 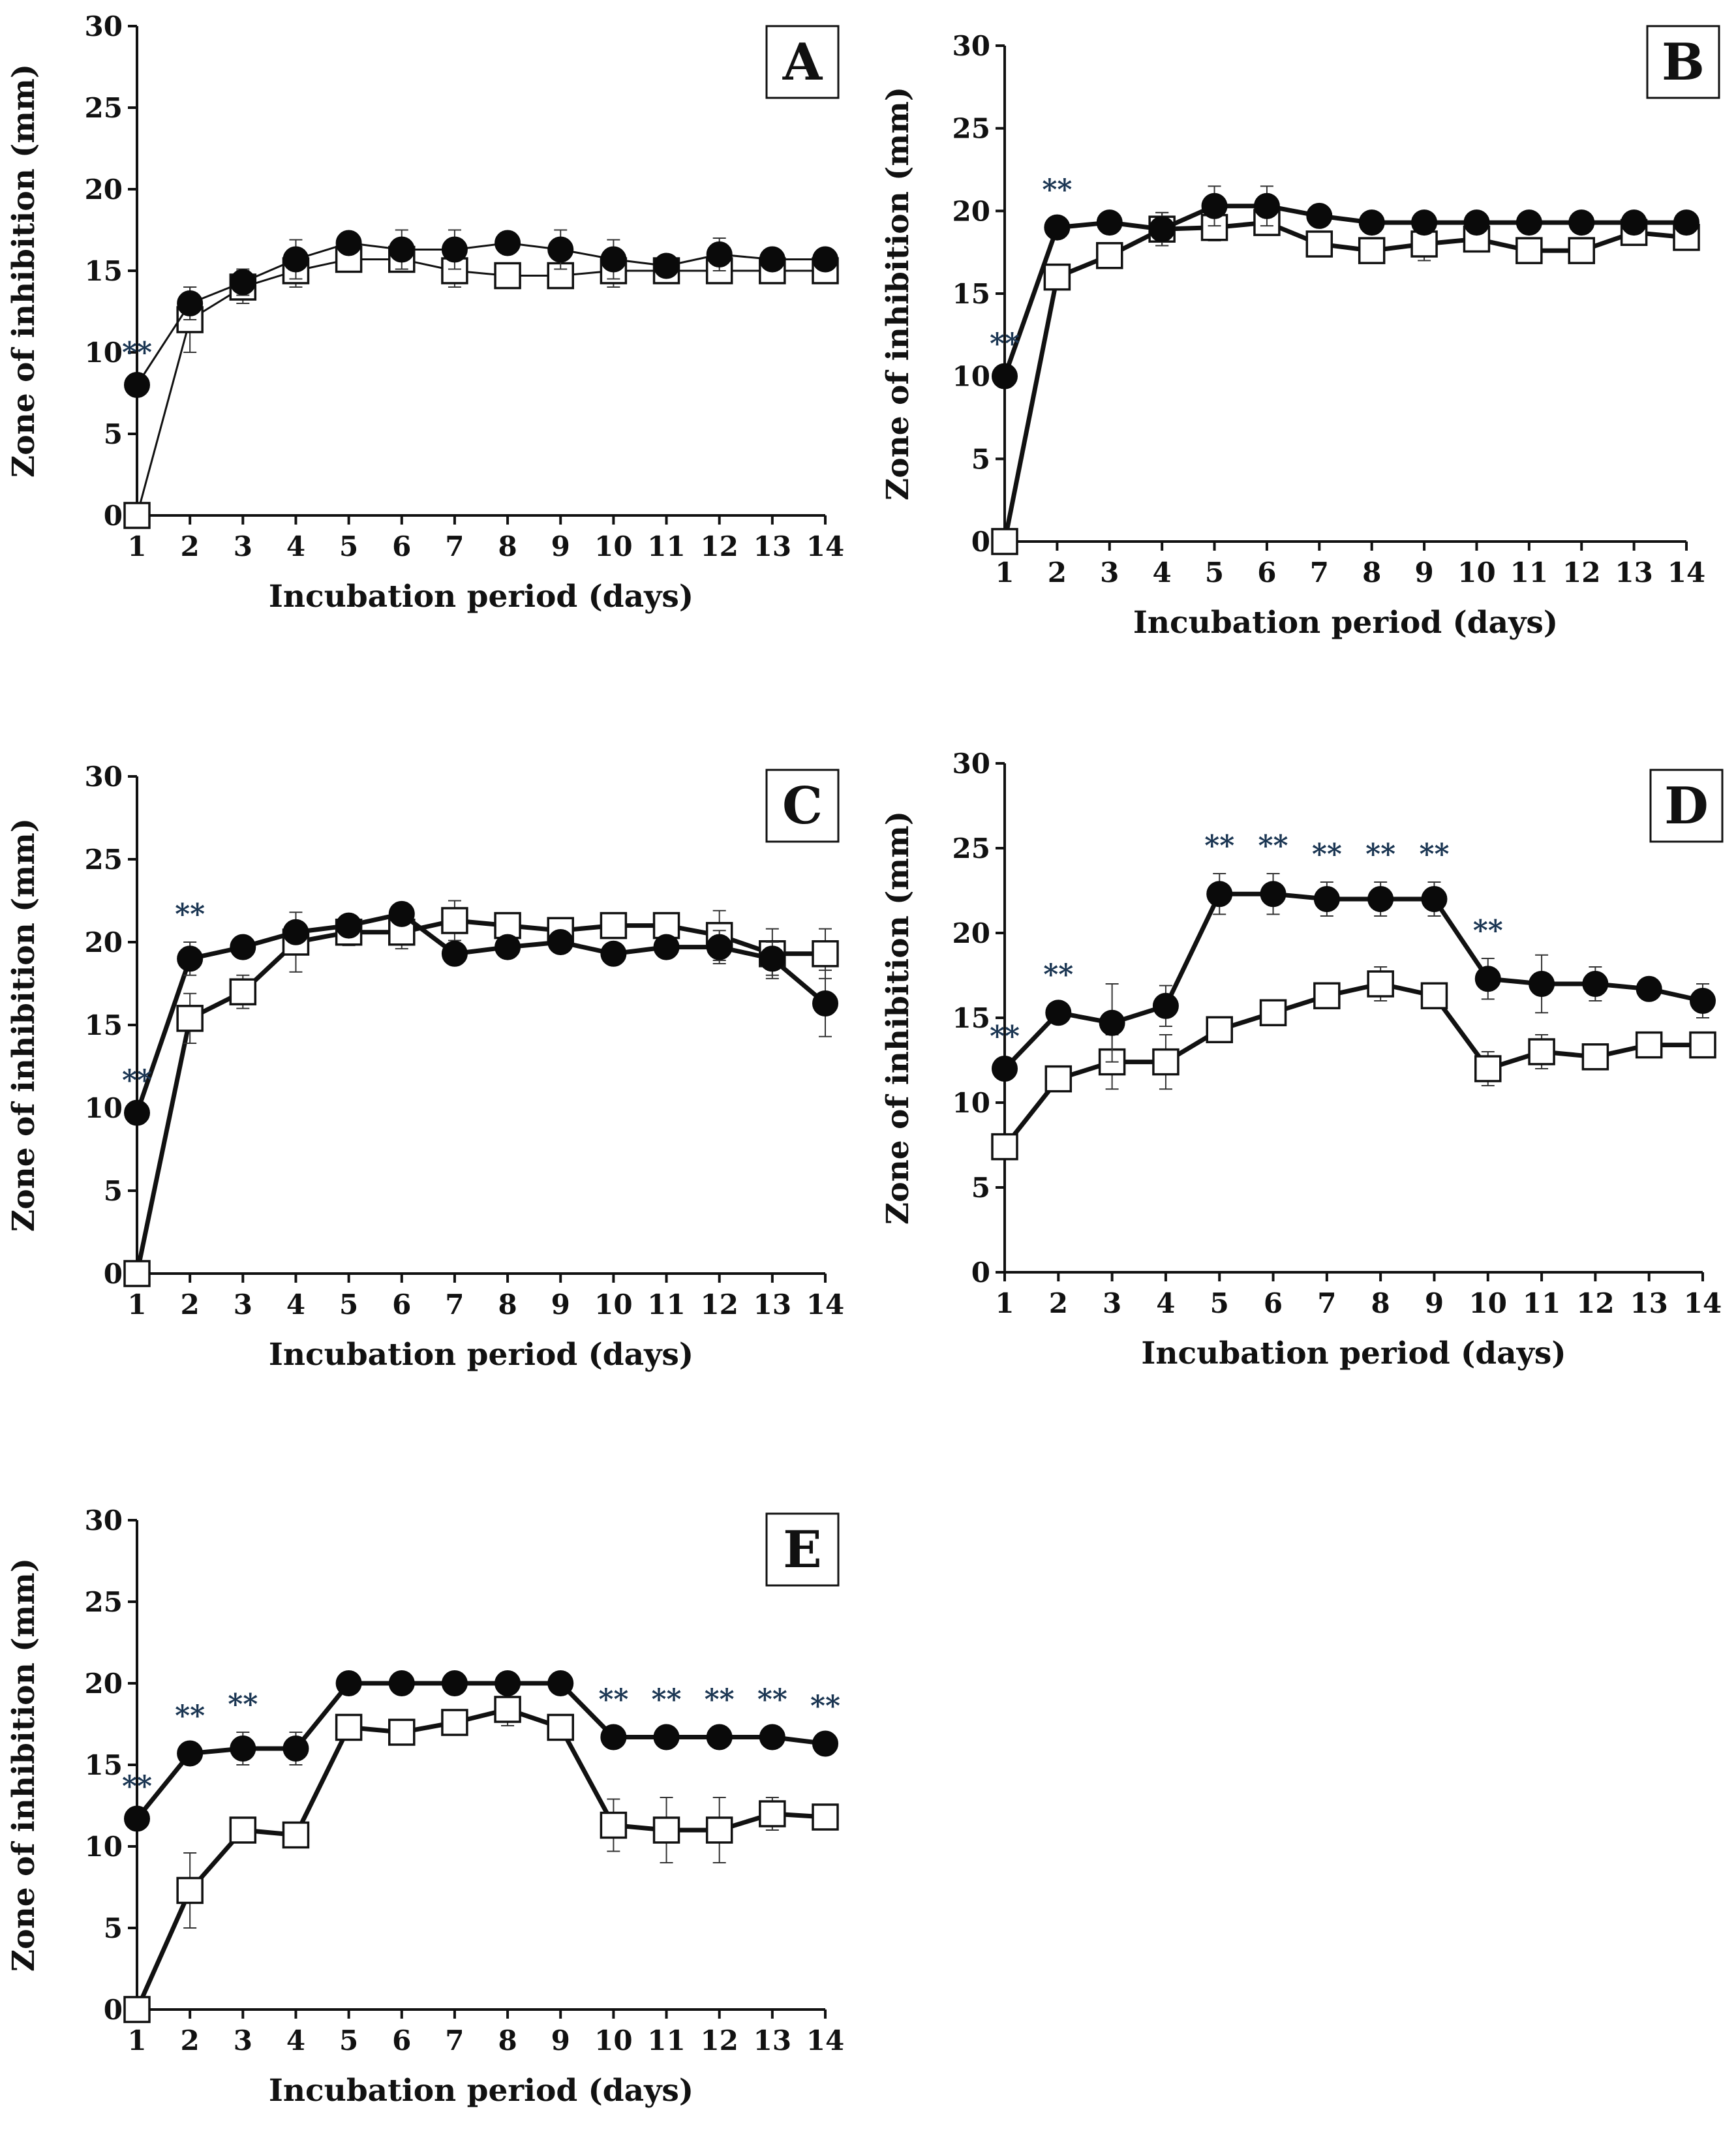 What do you see at coordinates (243, 546) in the screenshot?
I see `x-tick-label: 3` at bounding box center [243, 546].